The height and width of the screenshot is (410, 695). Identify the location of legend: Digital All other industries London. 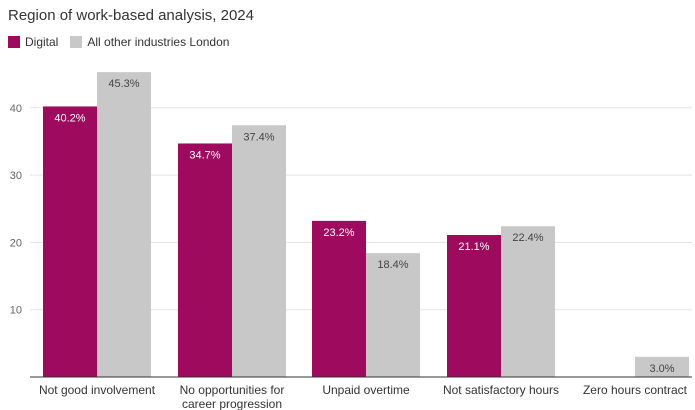
(124, 42).